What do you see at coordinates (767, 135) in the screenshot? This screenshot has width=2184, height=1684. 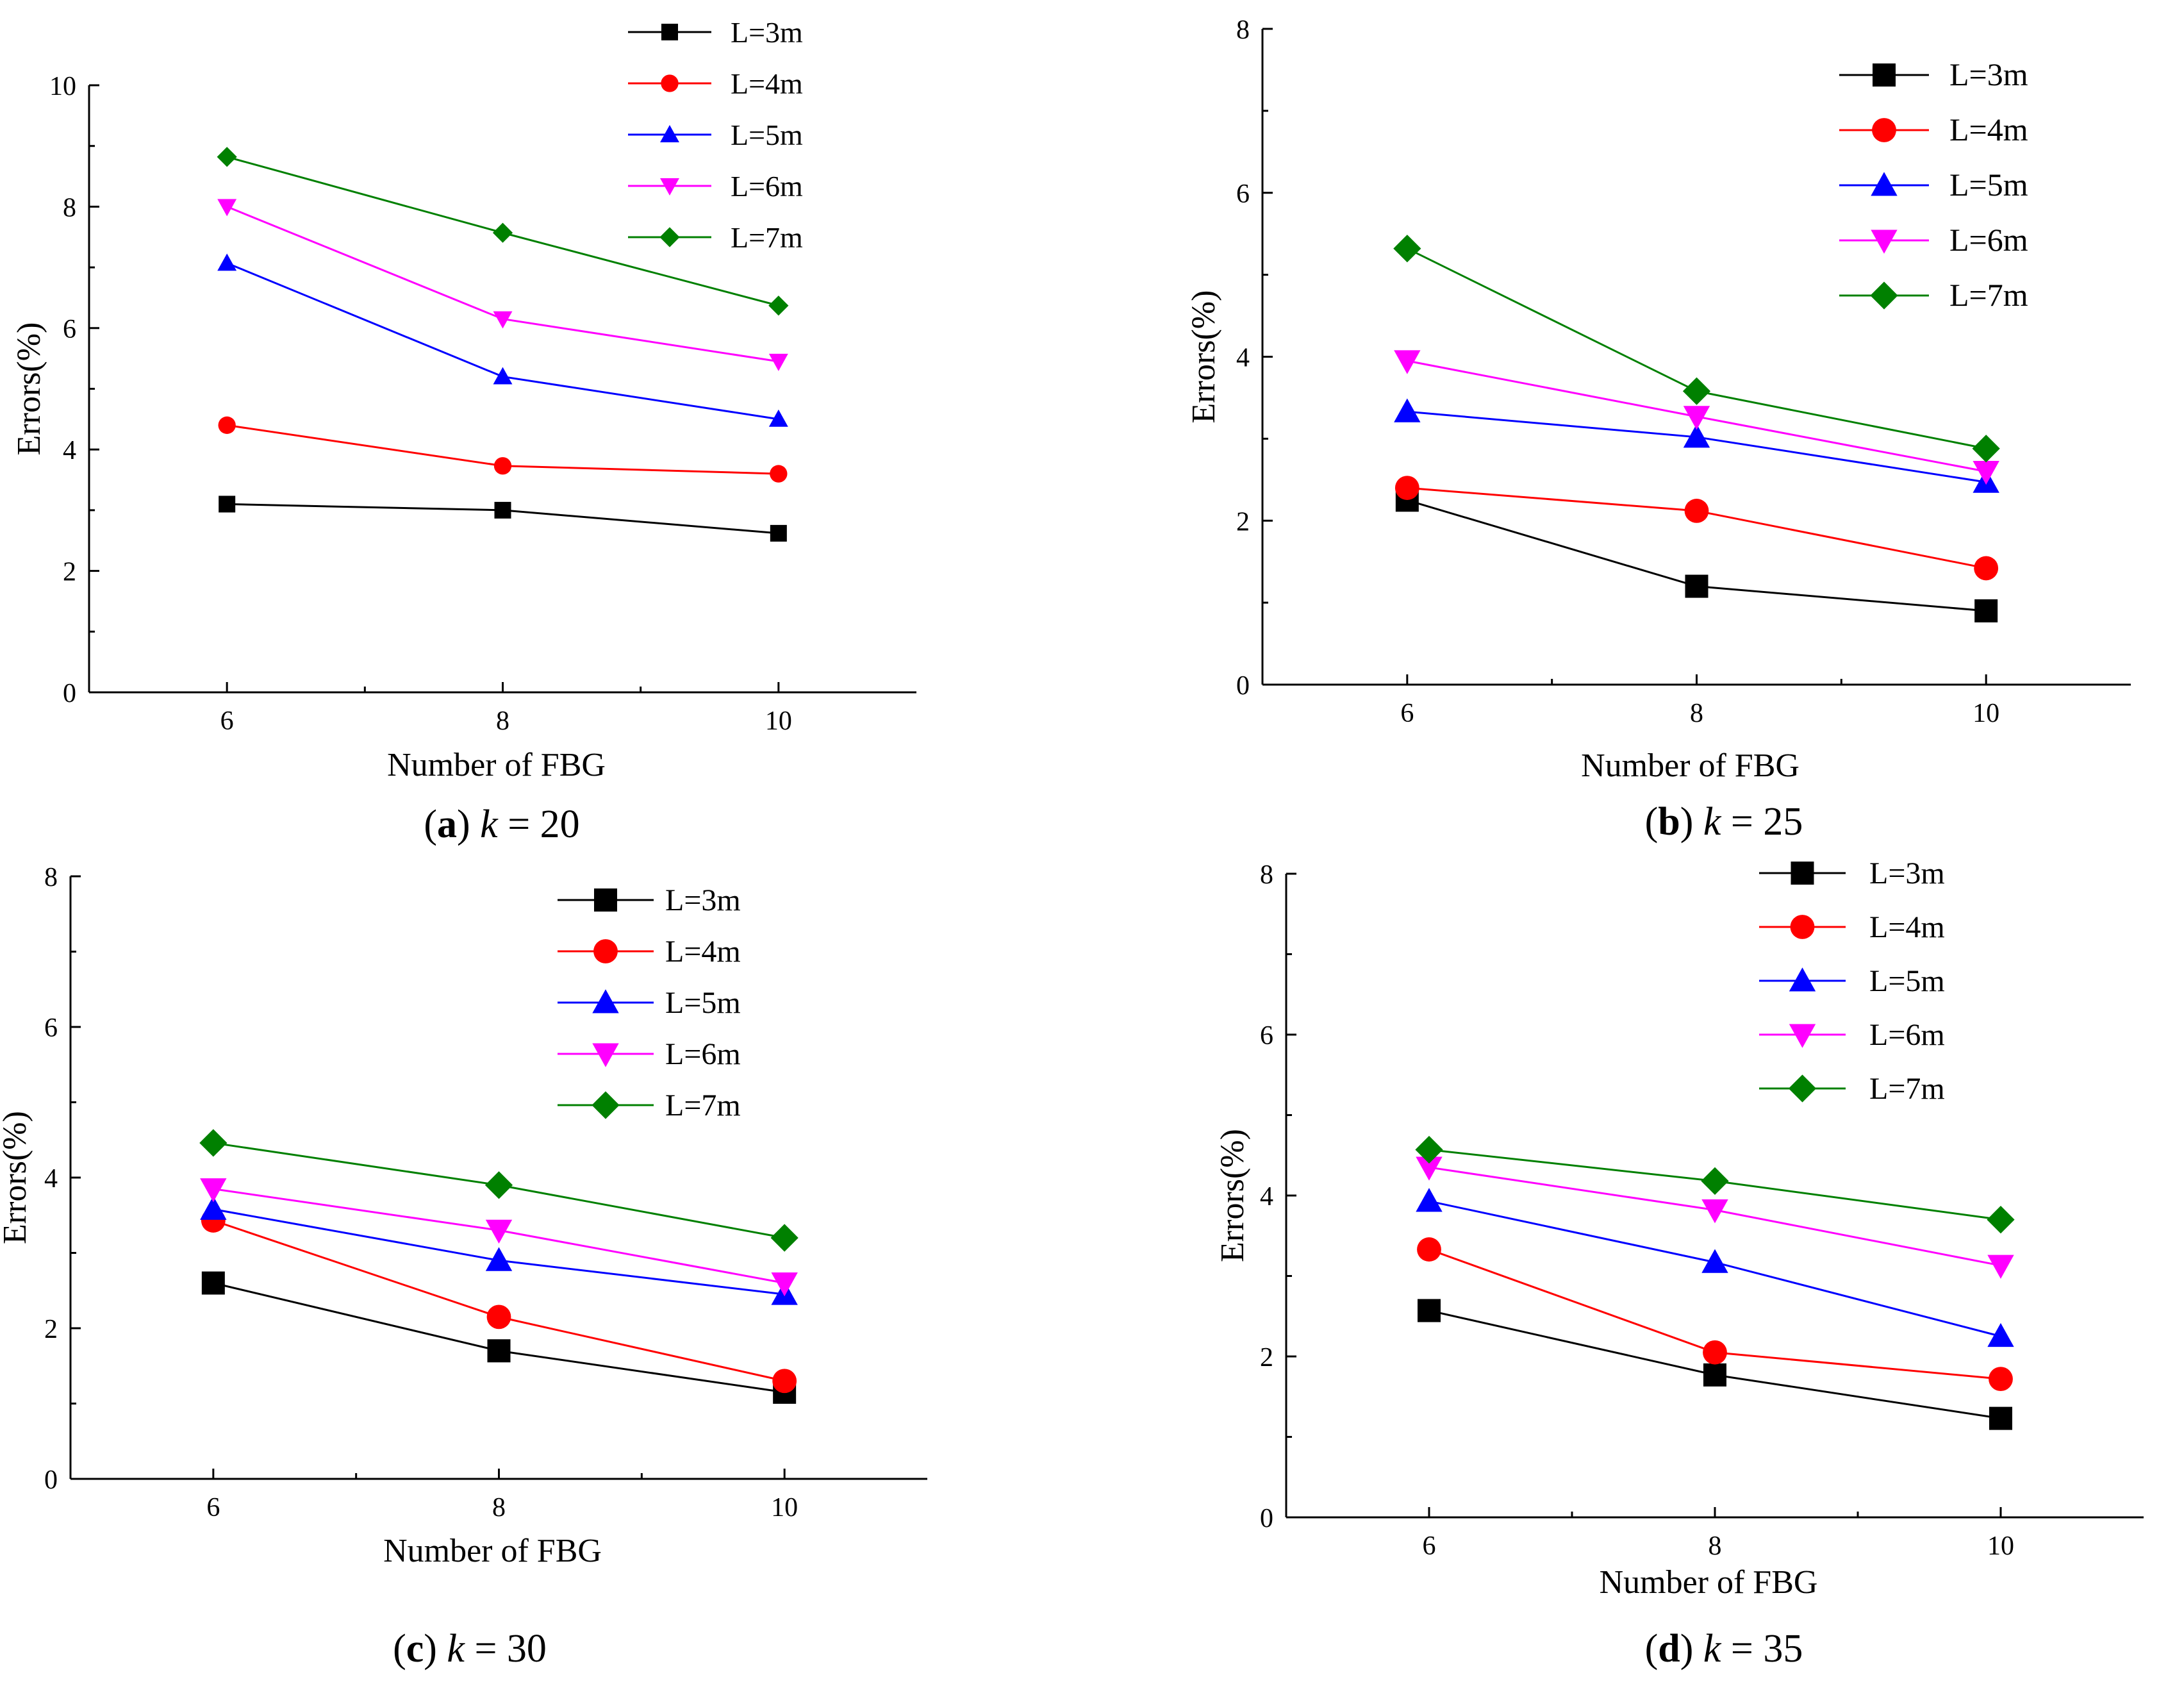 I see `legend-label: L=5m` at bounding box center [767, 135].